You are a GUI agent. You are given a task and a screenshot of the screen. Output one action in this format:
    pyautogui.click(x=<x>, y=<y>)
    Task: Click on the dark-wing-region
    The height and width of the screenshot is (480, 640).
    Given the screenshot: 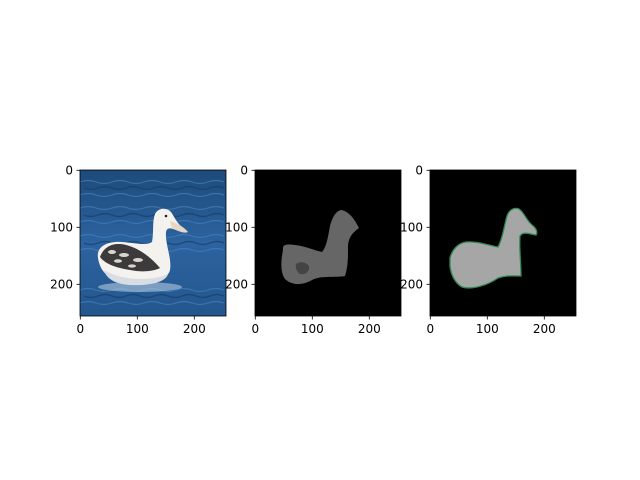 What is the action you would take?
    pyautogui.click(x=302, y=268)
    